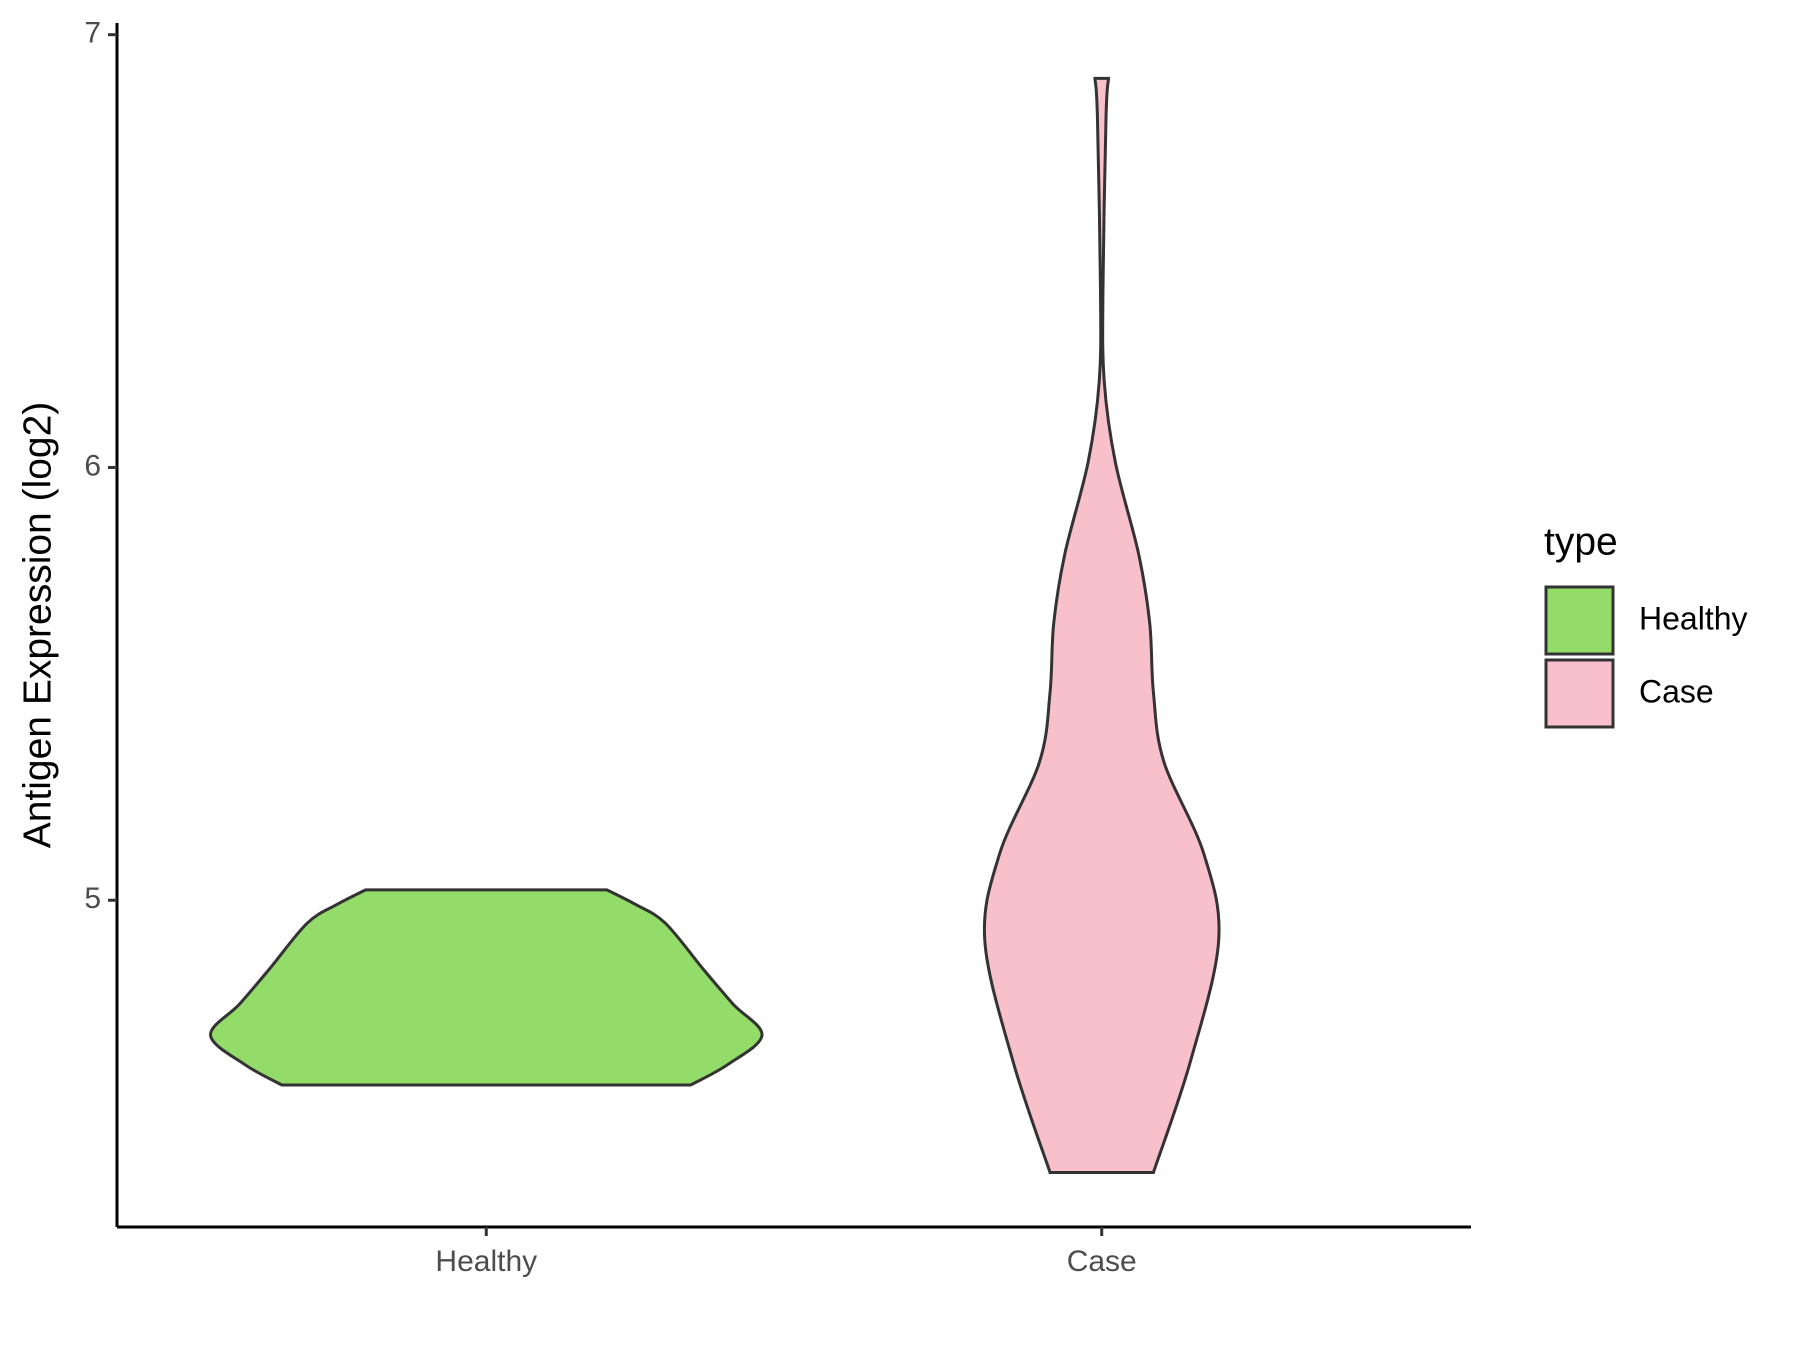  Describe the element at coordinates (37, 625) in the screenshot. I see `y-axis-title: Antigen Expression (log2)` at that location.